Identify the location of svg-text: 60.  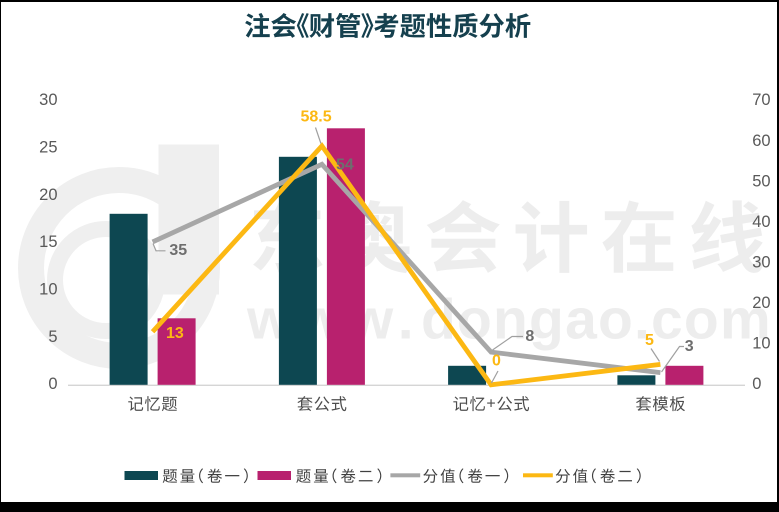
(761, 141).